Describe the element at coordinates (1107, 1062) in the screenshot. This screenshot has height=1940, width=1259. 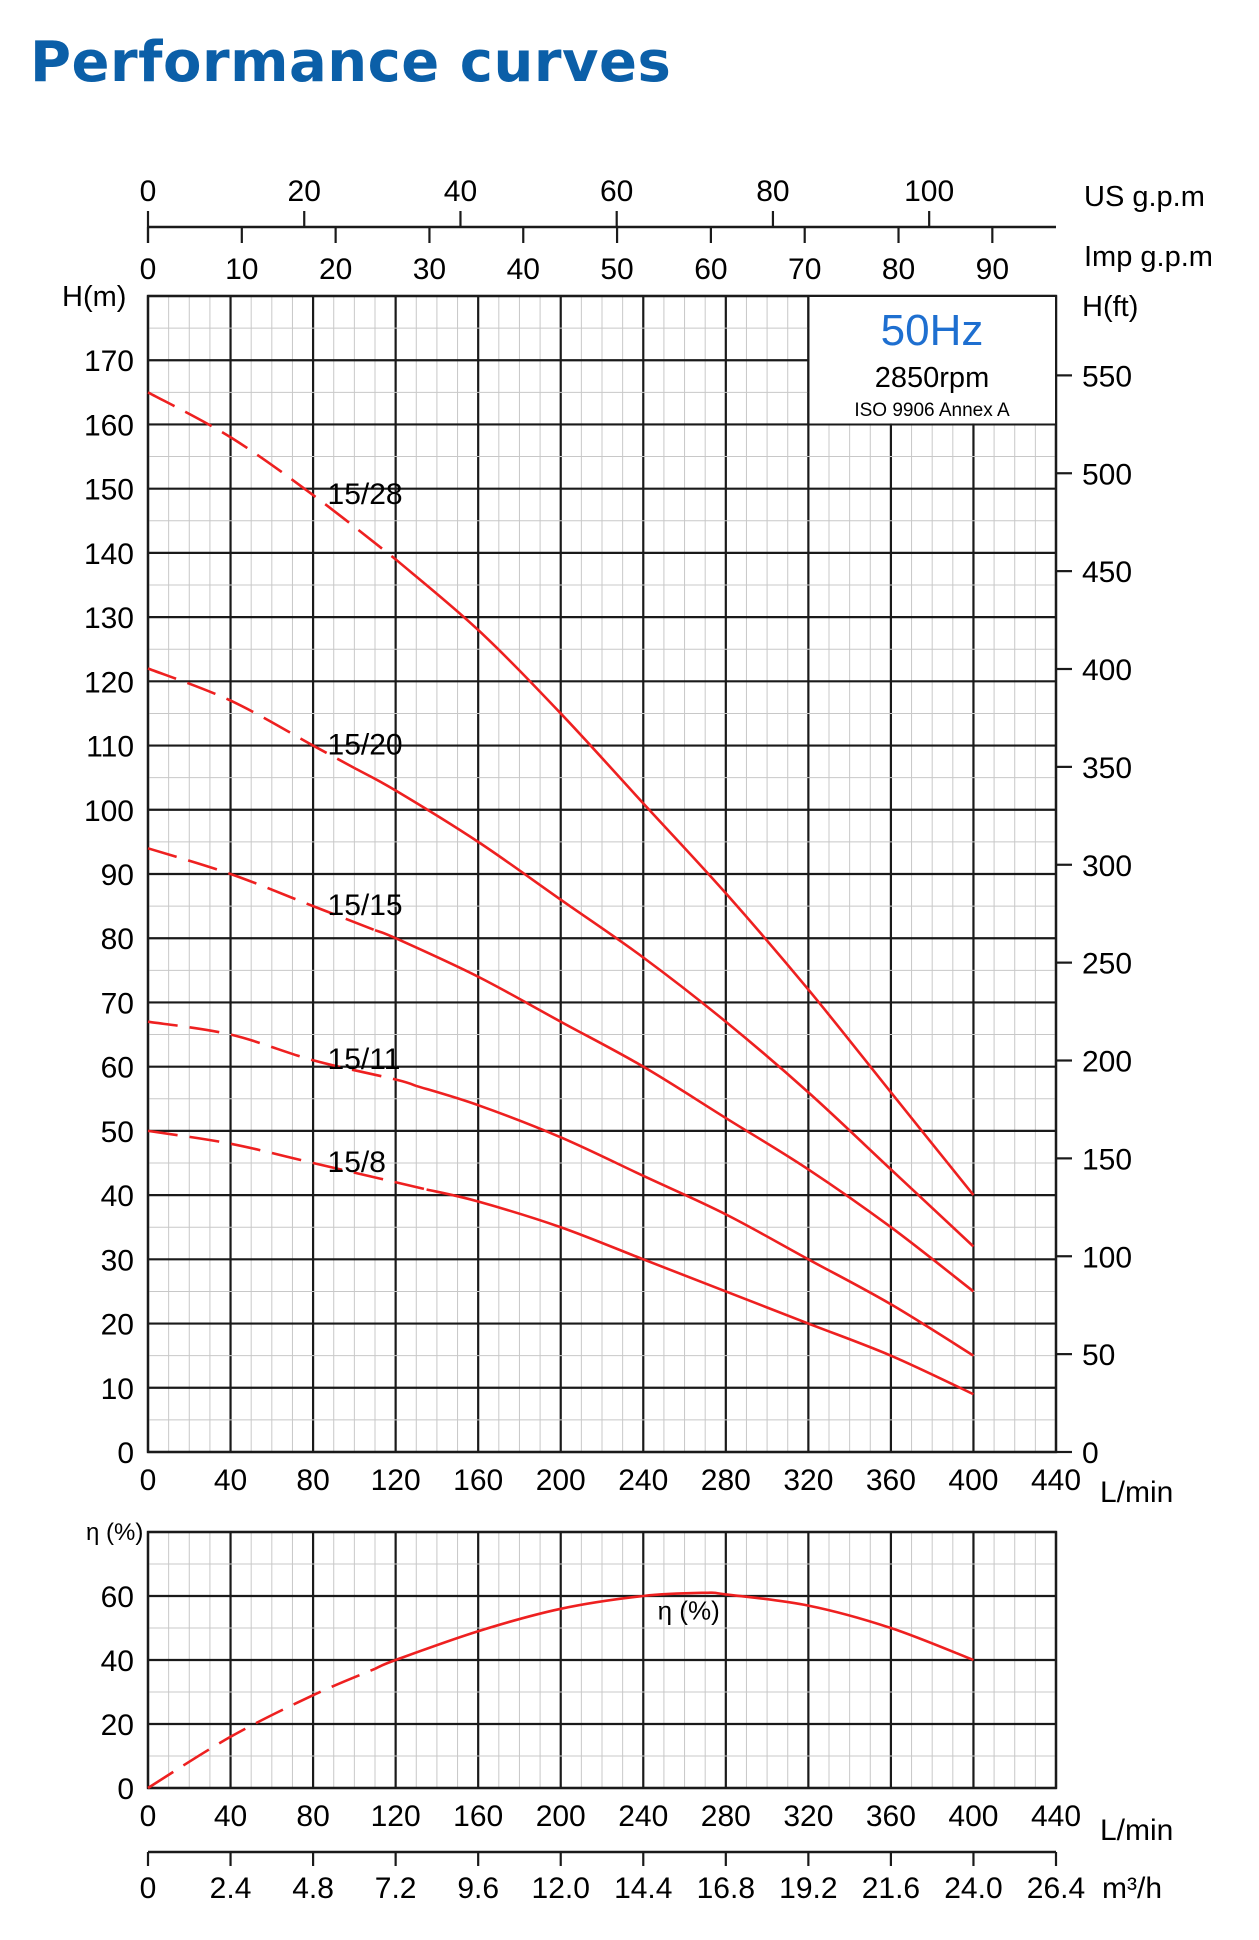
I see `ft-tick-label: 200` at that location.